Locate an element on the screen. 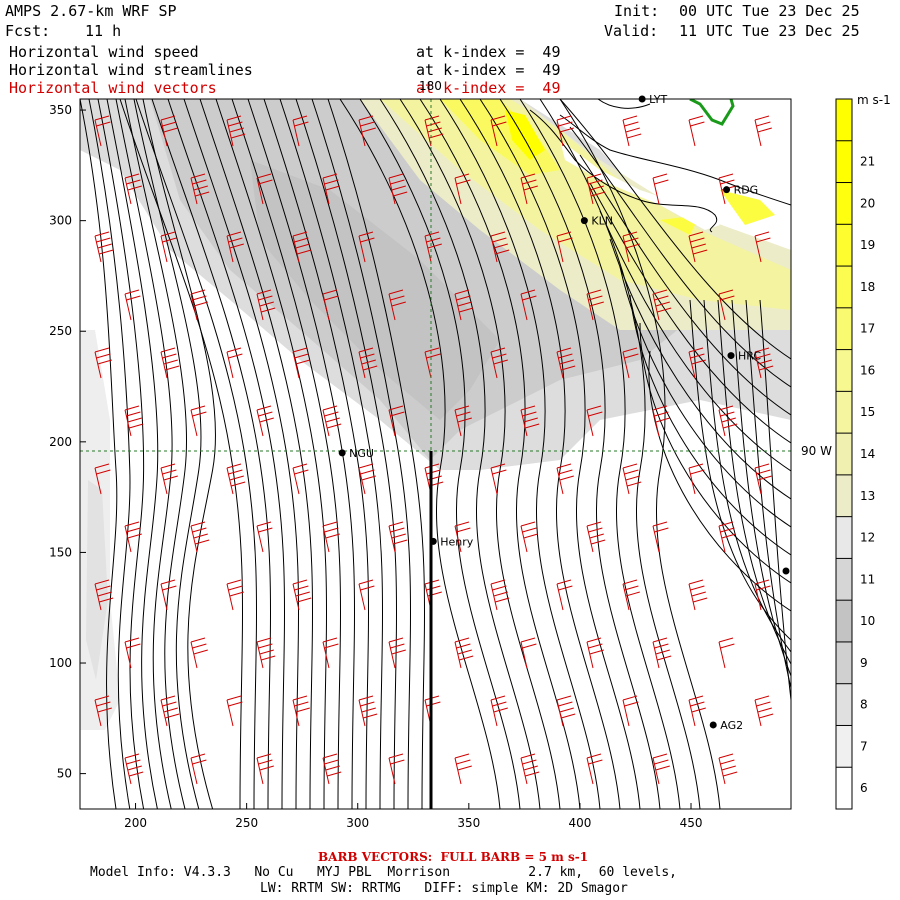 The width and height of the screenshot is (900, 900). colorbar-label: 8 is located at coordinates (864, 705).